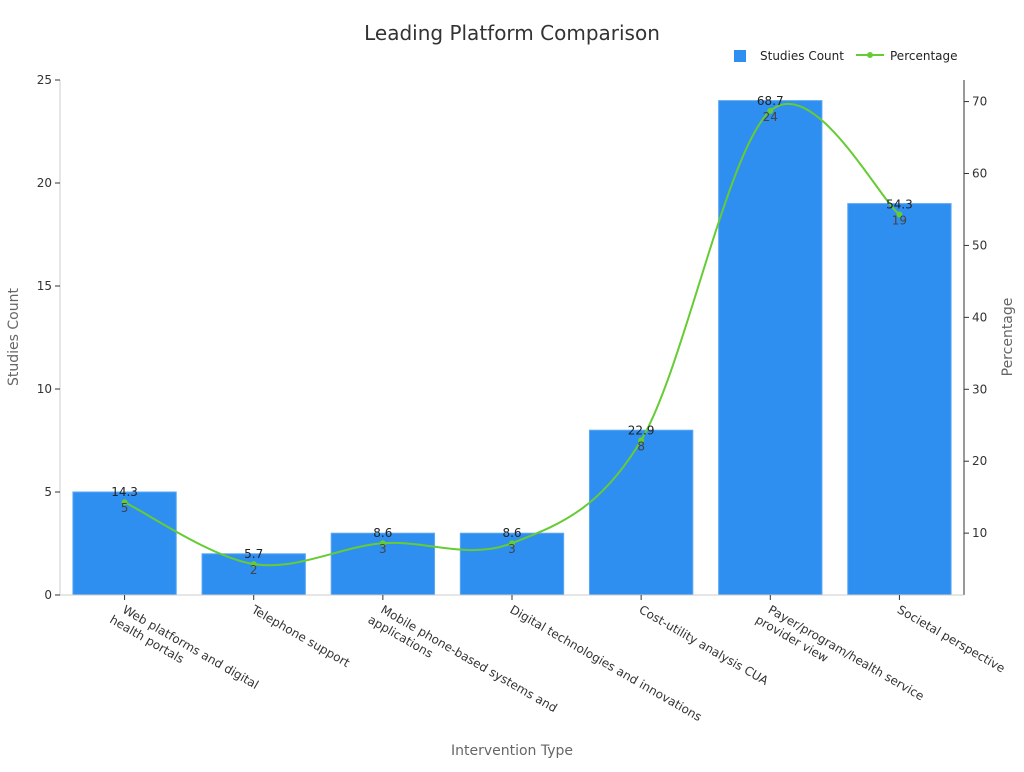 Image resolution: width=1024 pixels, height=772 pixels. I want to click on count-data-label: 5, so click(125, 508).